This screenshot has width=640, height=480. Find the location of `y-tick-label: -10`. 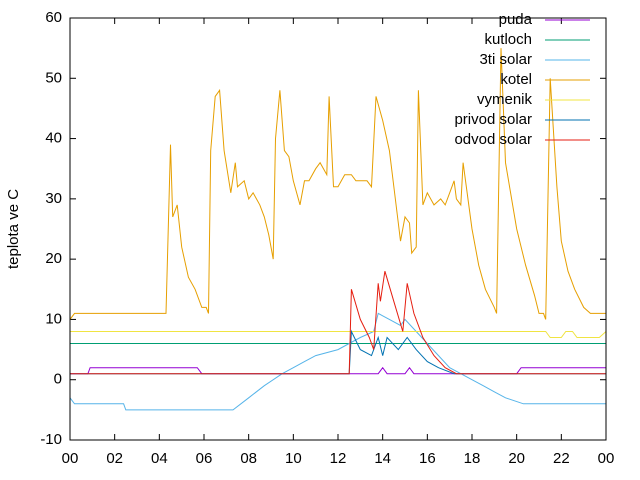

y-tick-label: -10 is located at coordinates (51, 439).